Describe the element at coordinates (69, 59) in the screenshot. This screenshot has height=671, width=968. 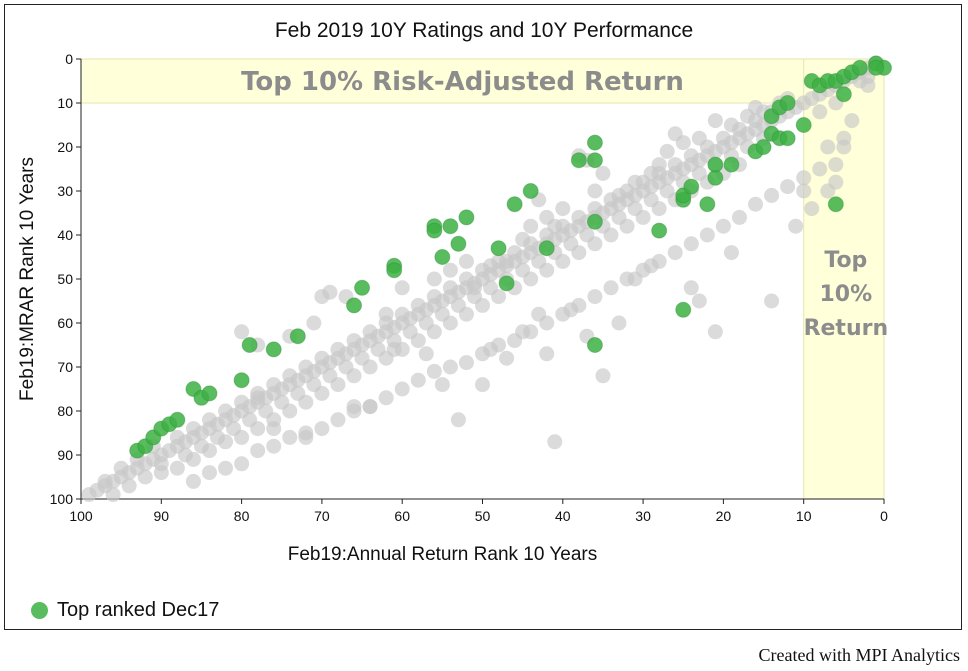
I see `y-tick-label: 0` at that location.